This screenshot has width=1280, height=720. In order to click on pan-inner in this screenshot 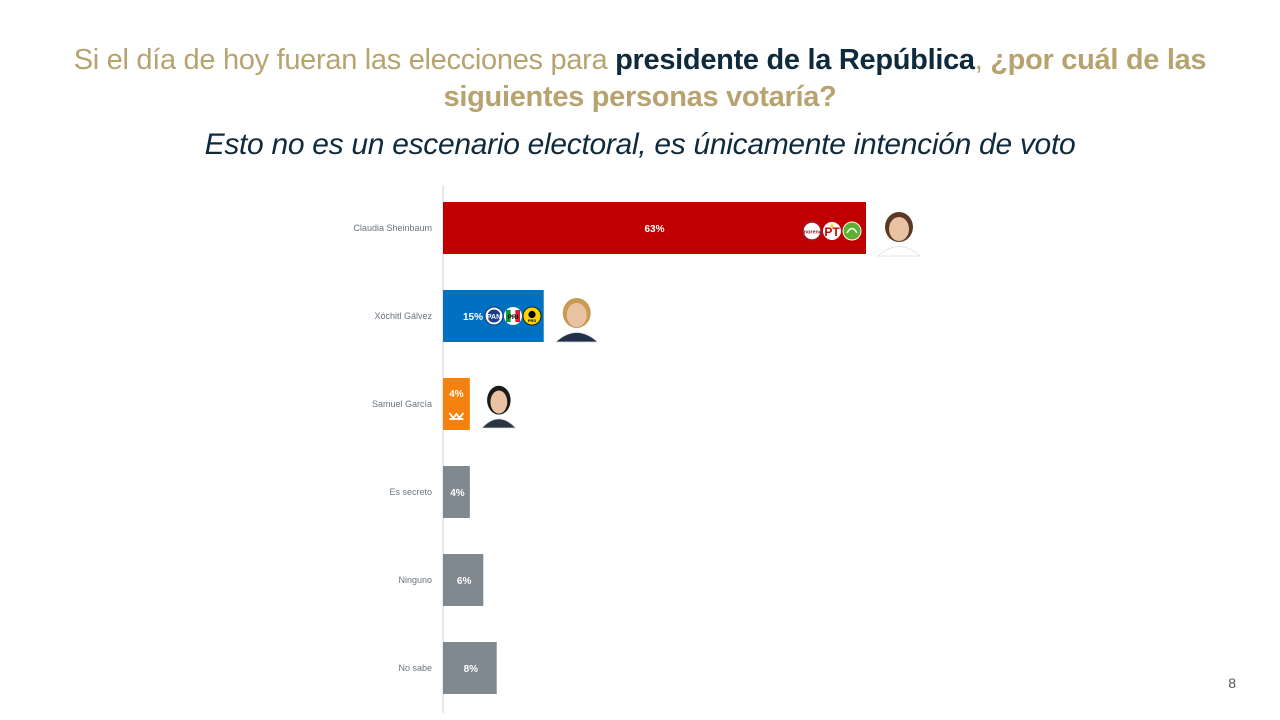, I will do `click(494, 316)`.